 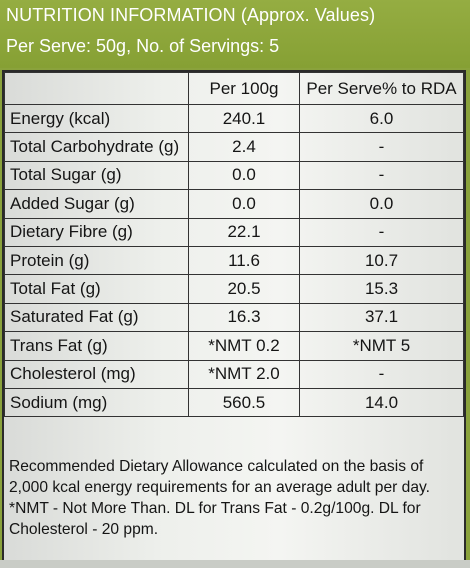 I want to click on table-row: Total Fat (g) 20.5 15.3, so click(x=234, y=289).